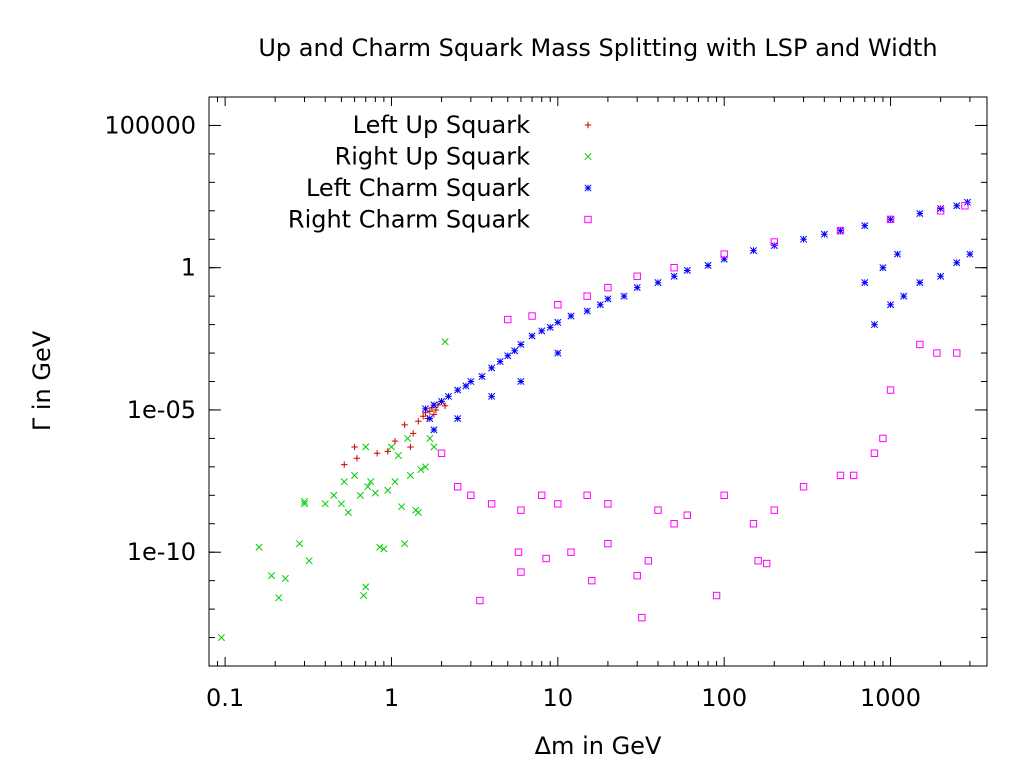 The width and height of the screenshot is (1028, 768). Describe the element at coordinates (558, 698) in the screenshot. I see `x-tick-label: 10` at that location.